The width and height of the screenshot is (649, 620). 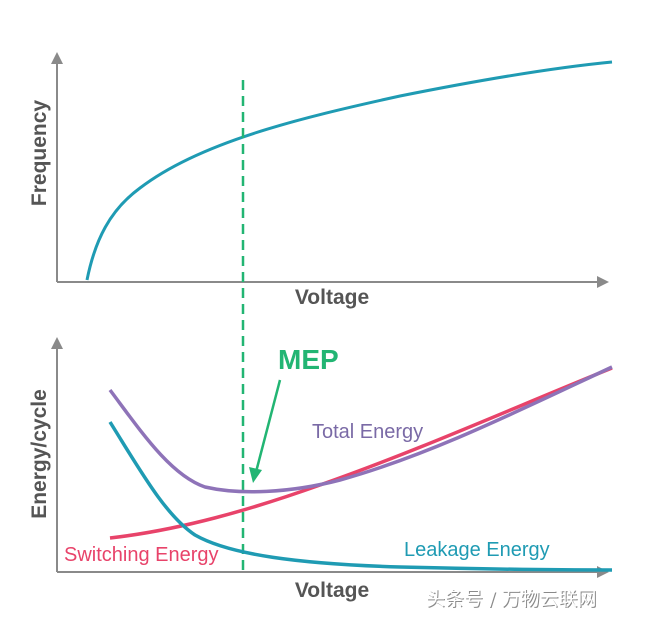 I want to click on frequency-axis-title: Frequency, so click(x=39, y=153).